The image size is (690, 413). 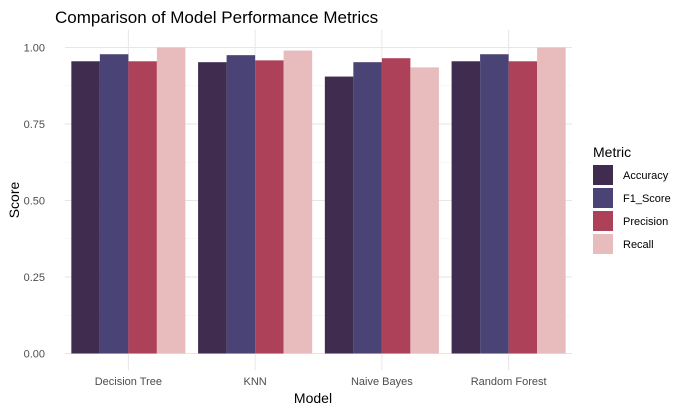 I want to click on y-axis-title: Score, so click(x=14, y=200).